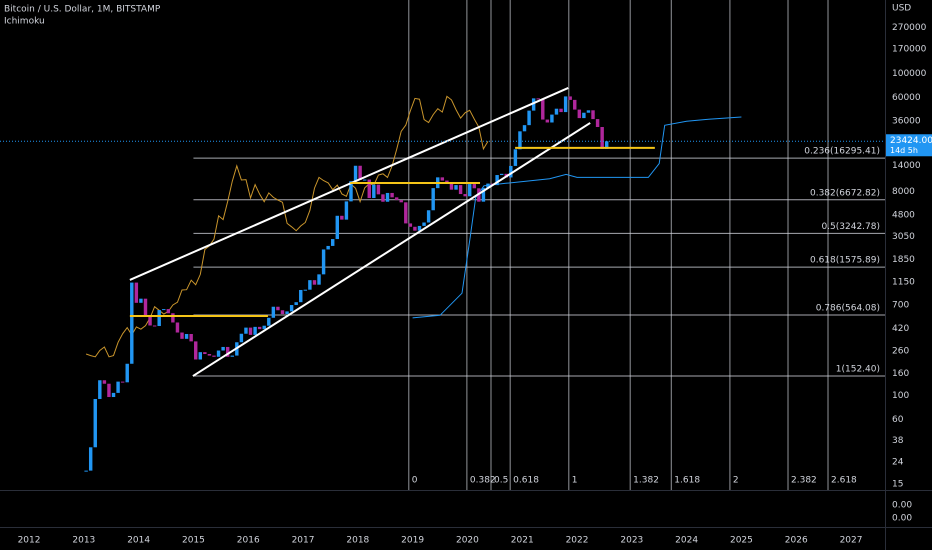 The height and width of the screenshot is (550, 932). I want to click on y-tick-label: 270000, so click(909, 28).